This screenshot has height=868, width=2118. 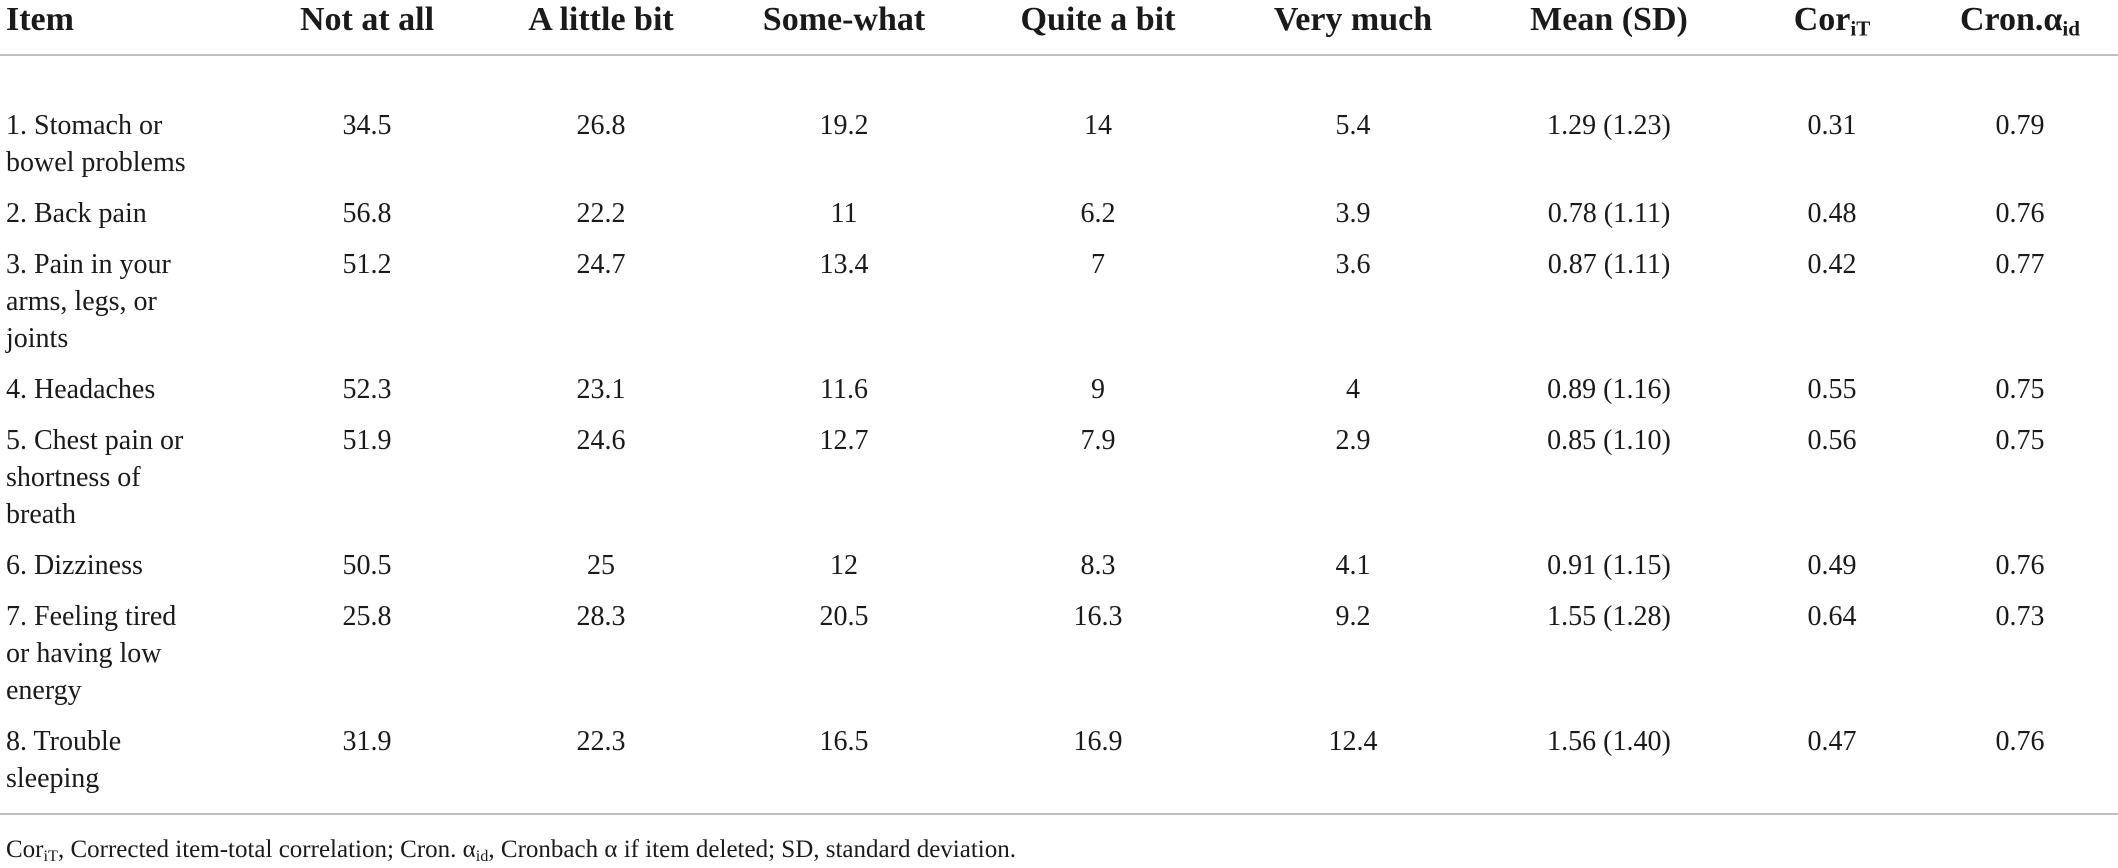 What do you see at coordinates (127, 768) in the screenshot?
I see `cell-item: 8. Trouble sleeping` at bounding box center [127, 768].